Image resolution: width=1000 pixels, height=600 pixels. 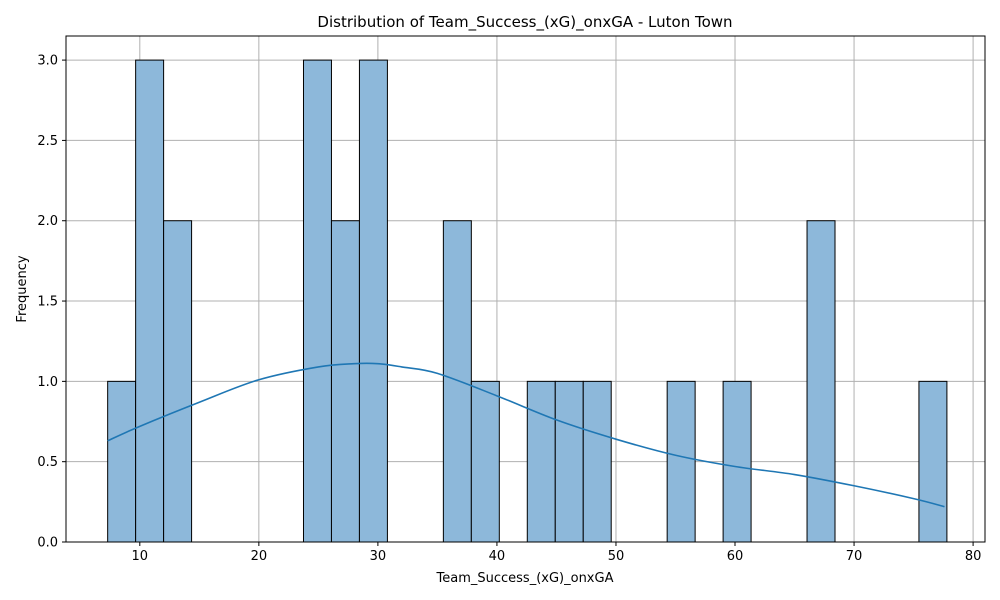 I want to click on x-tick-label: 50, so click(x=616, y=556).